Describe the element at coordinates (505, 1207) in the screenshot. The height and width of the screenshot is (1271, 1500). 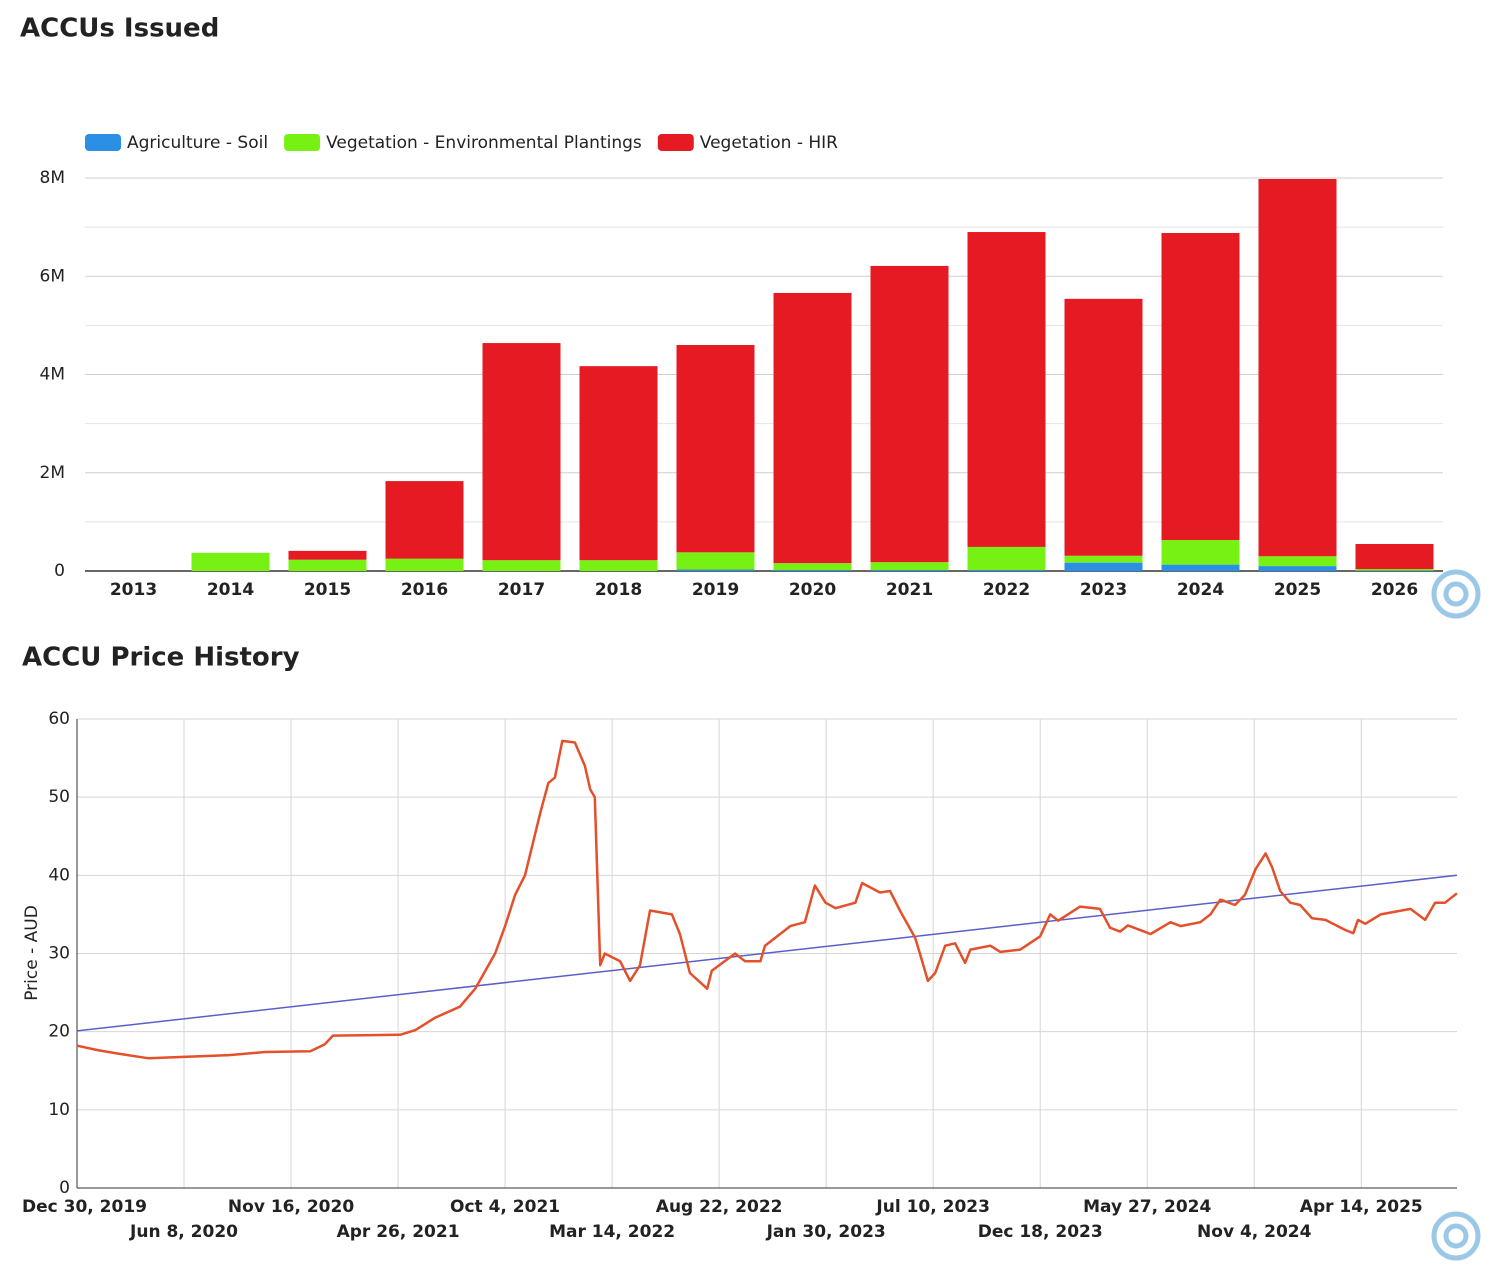
I see `x-tick-label: Oct 4, 2021` at that location.